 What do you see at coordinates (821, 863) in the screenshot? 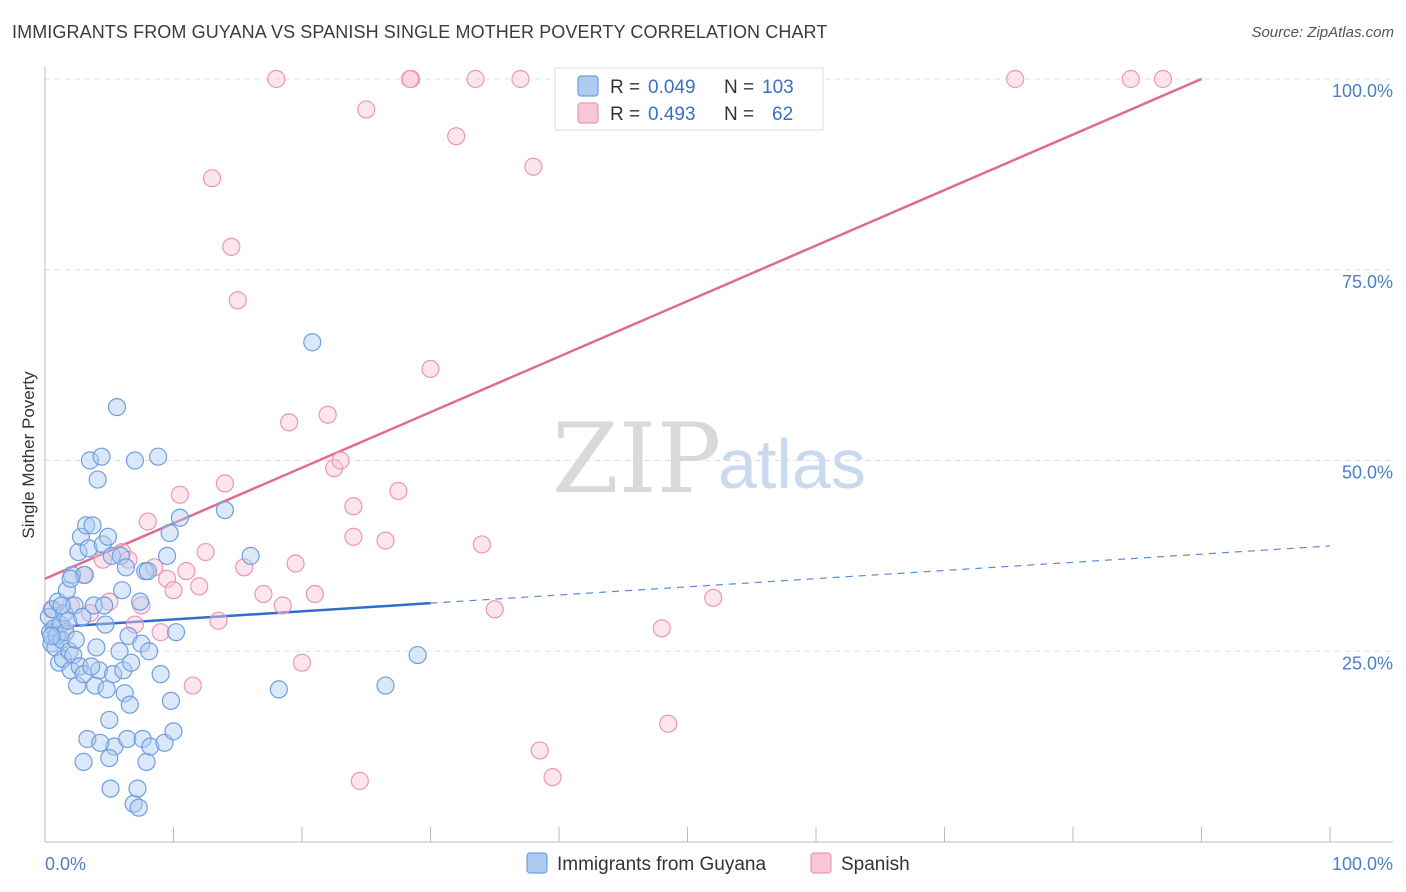
I see `legend-swatch-spanish` at bounding box center [821, 863].